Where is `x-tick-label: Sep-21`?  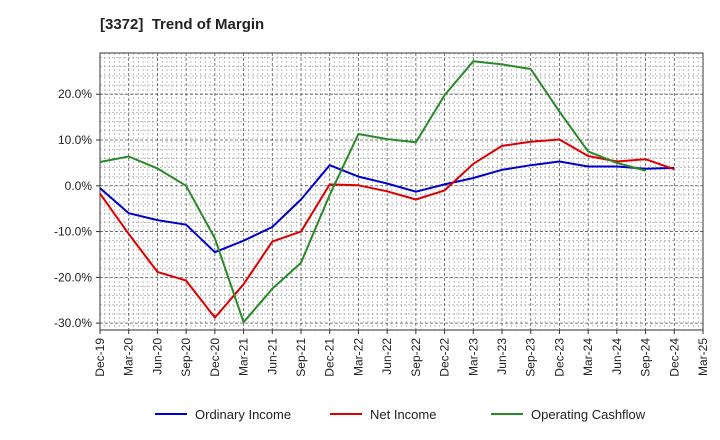
x-tick-label: Sep-21 is located at coordinates (301, 357).